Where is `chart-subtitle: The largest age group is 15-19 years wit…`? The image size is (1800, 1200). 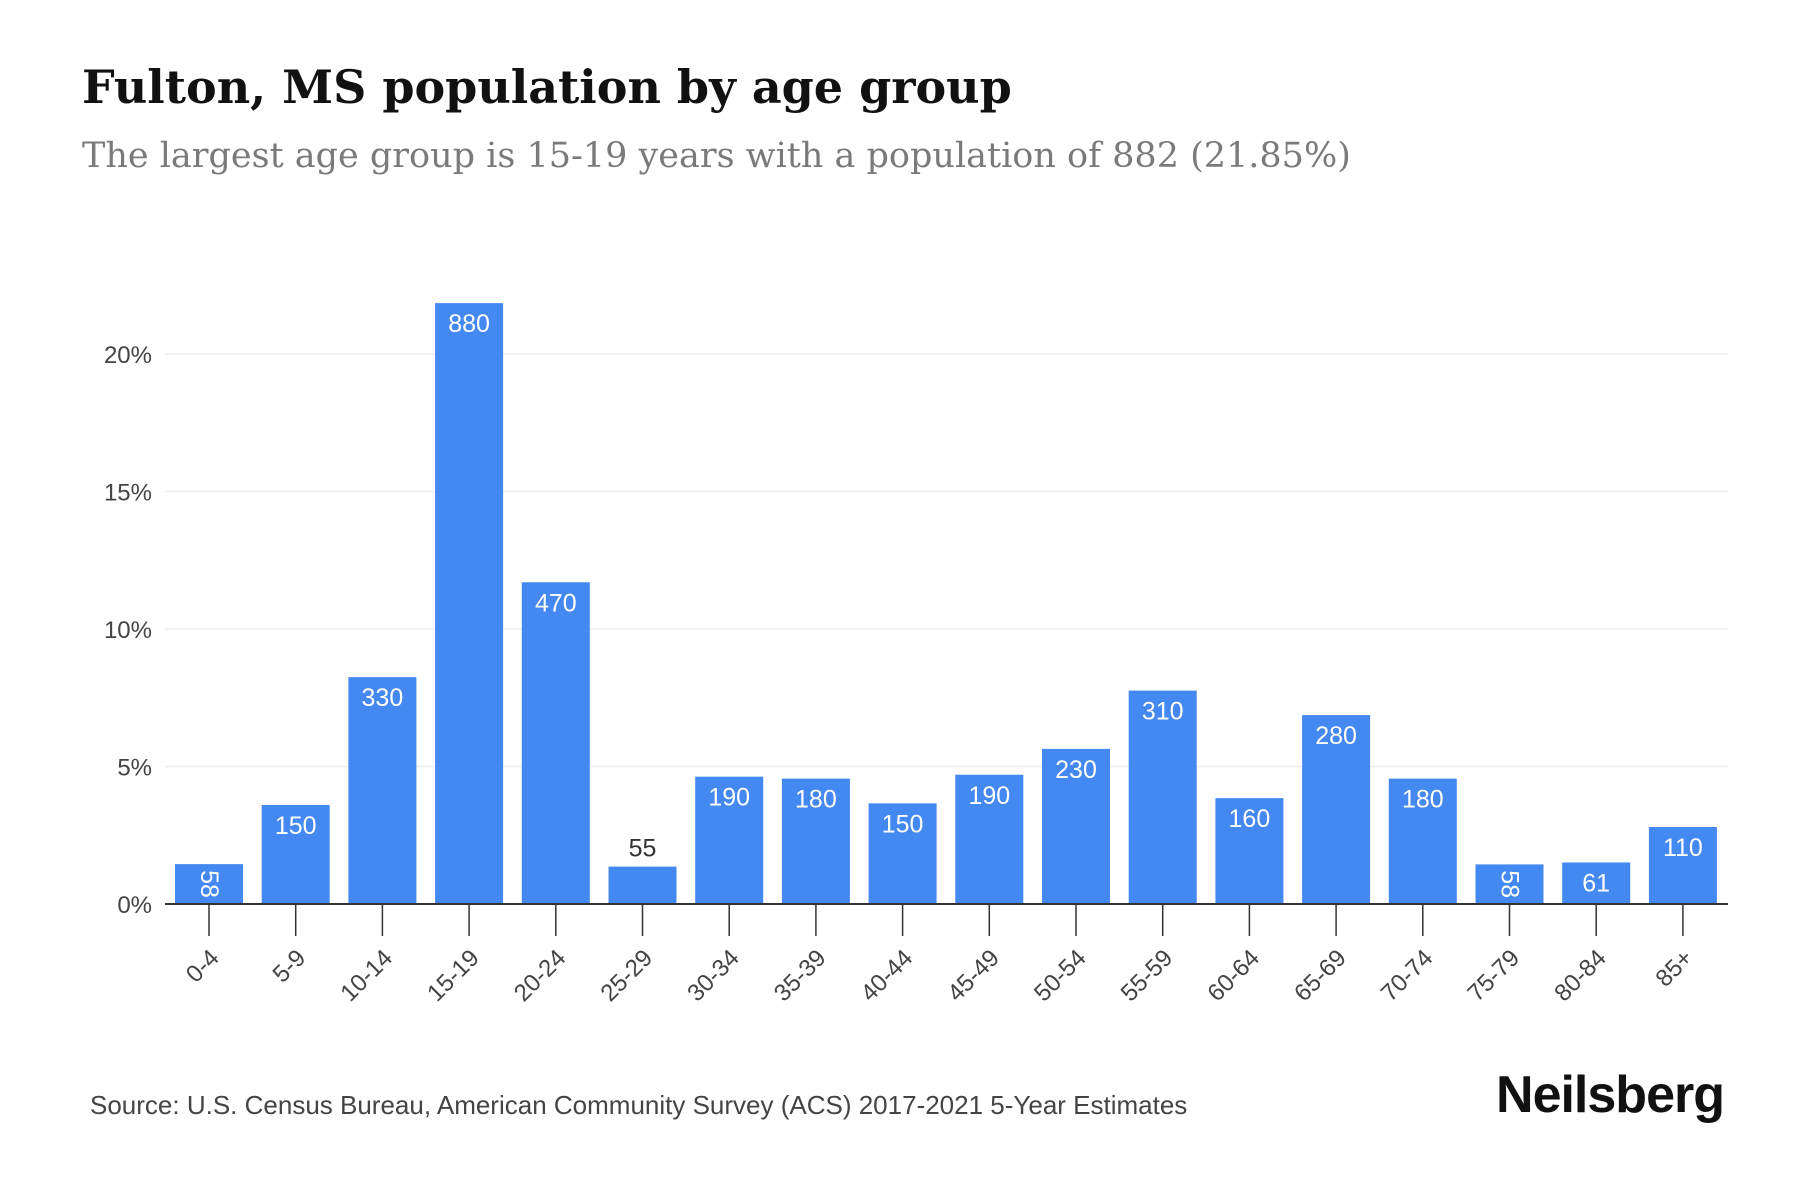 chart-subtitle: The largest age group is 15-19 years wit… is located at coordinates (716, 156).